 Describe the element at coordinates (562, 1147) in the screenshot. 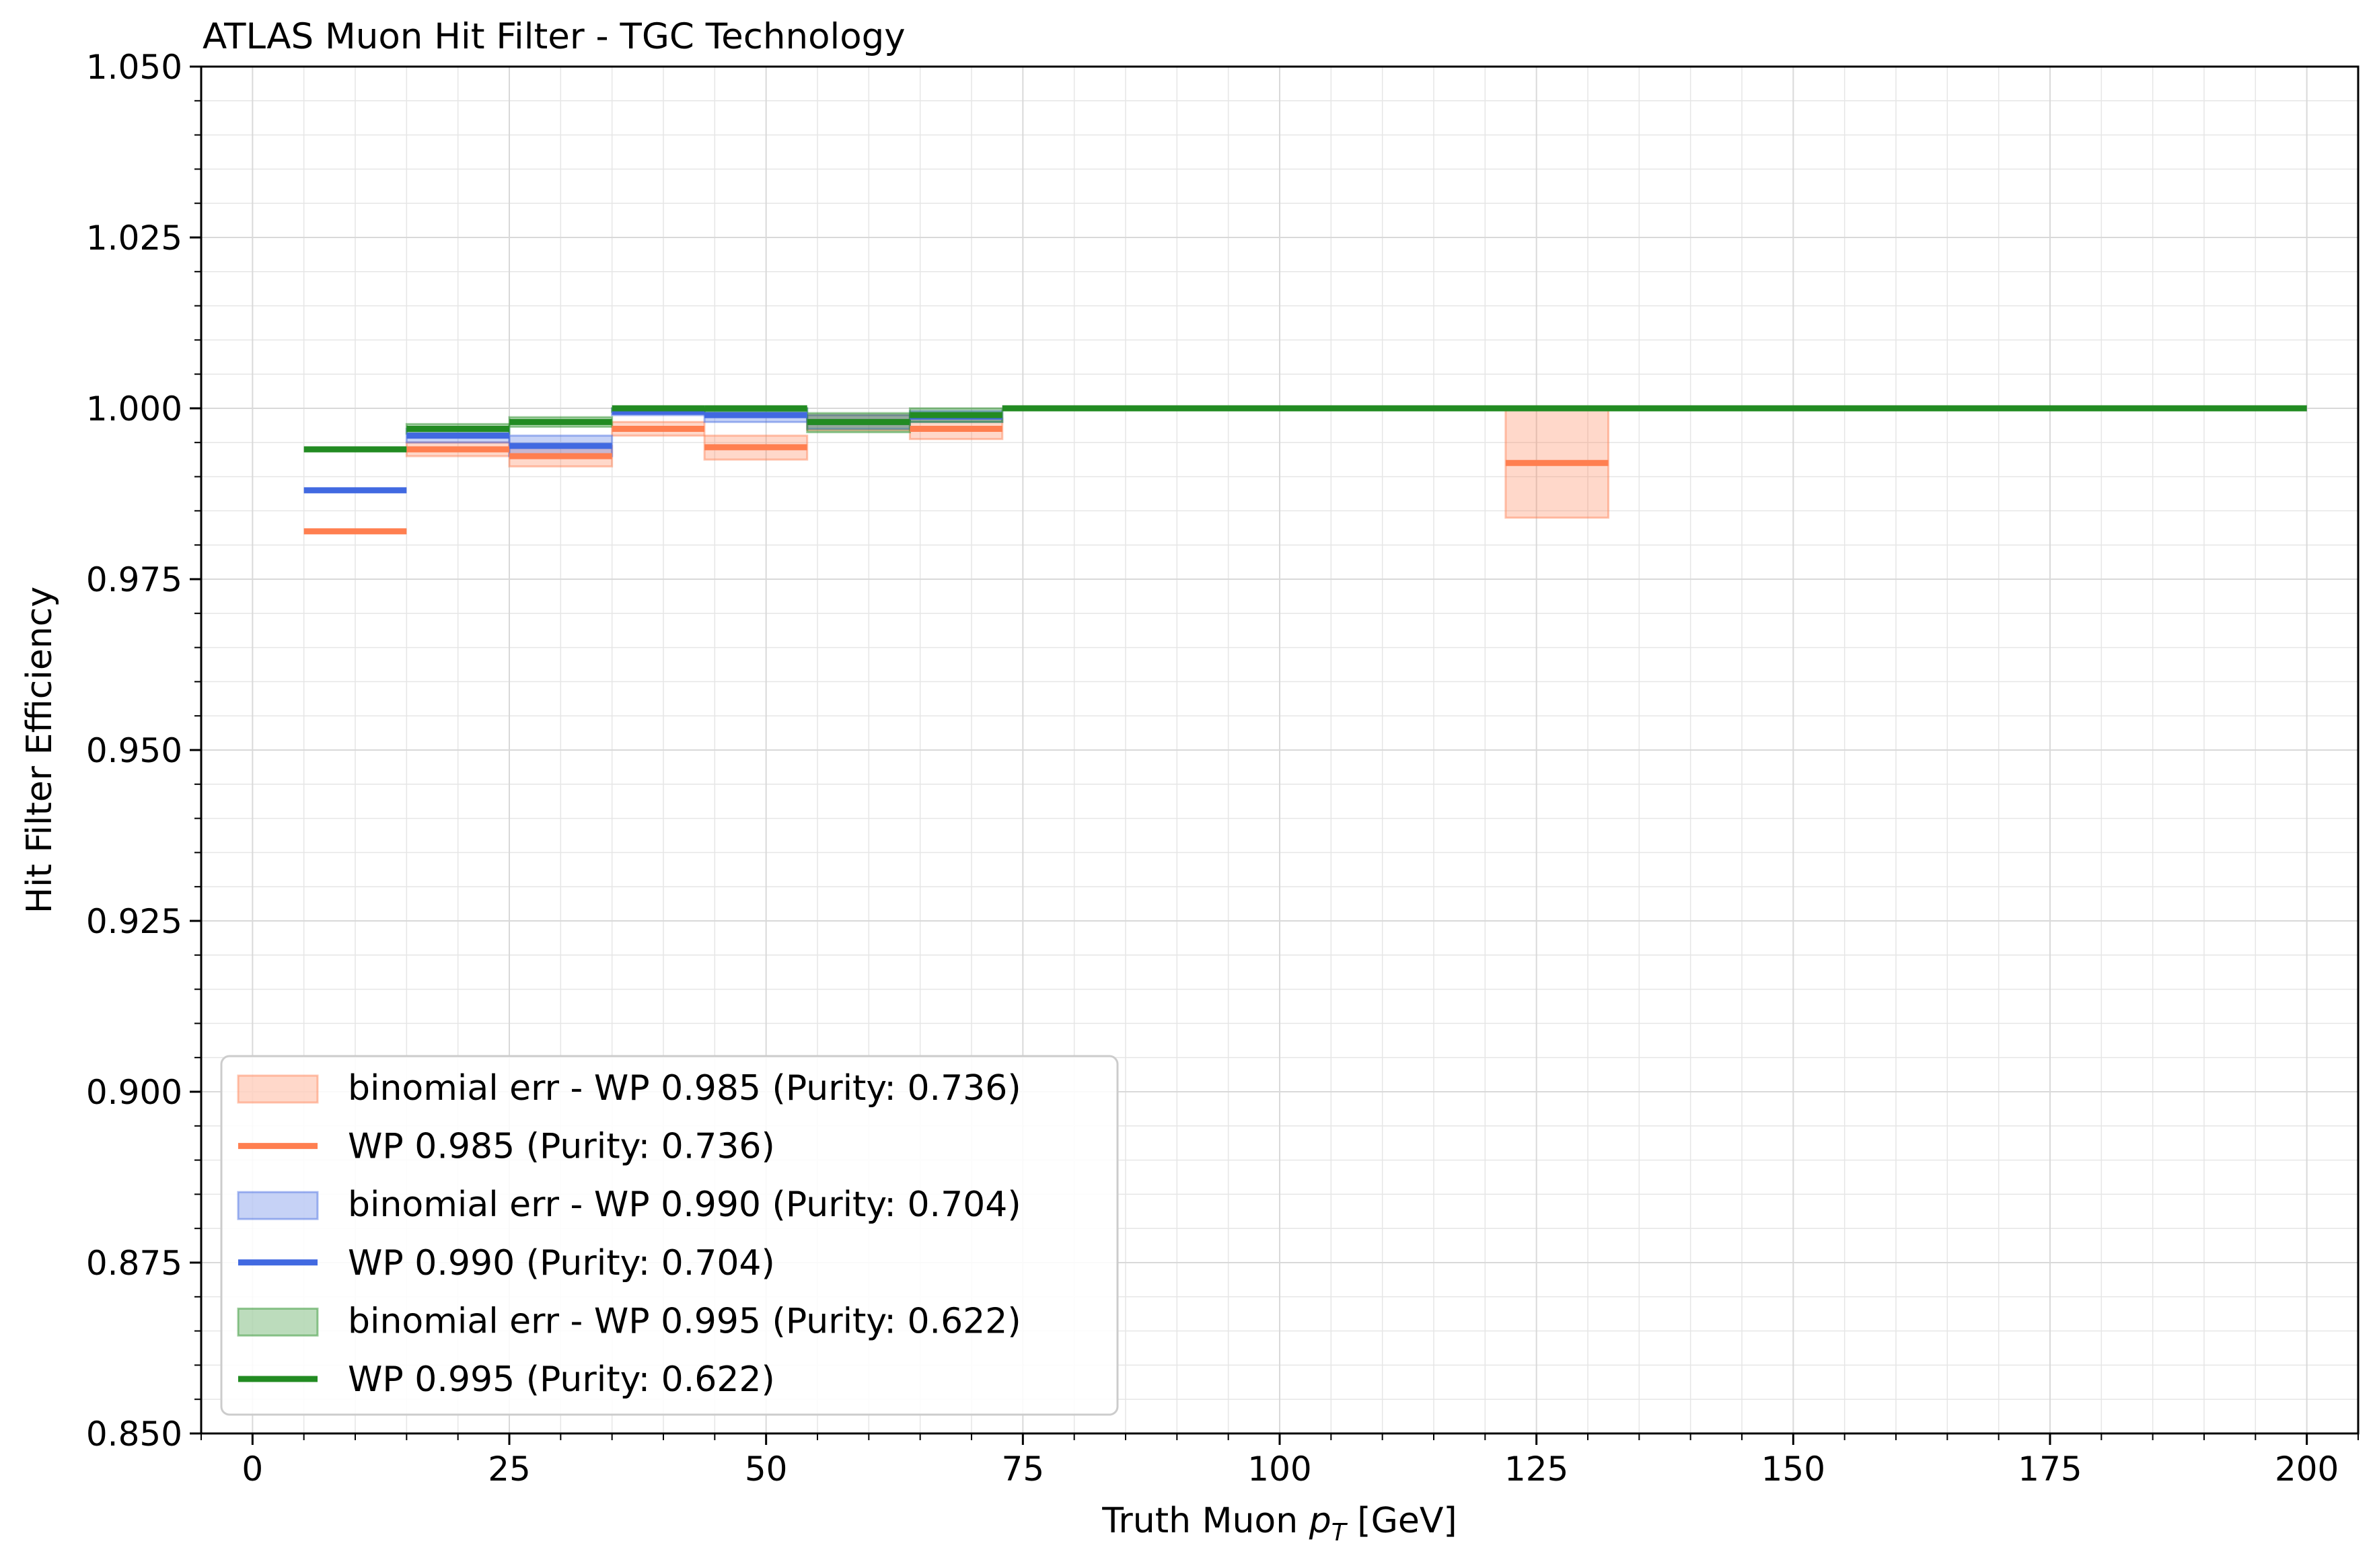

I see `legend-label: WP 0.985 (Purity: 0.736)` at that location.